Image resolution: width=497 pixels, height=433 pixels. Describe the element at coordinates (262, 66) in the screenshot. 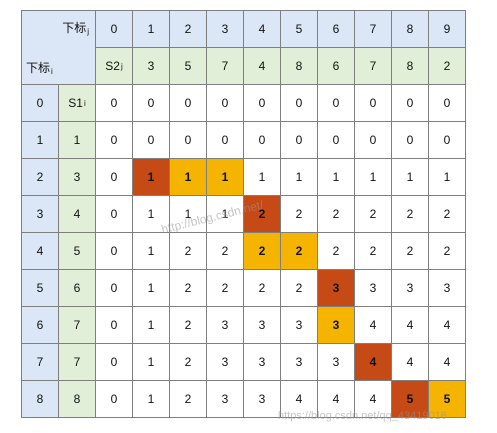

I see `s2-value-cell: 4` at that location.